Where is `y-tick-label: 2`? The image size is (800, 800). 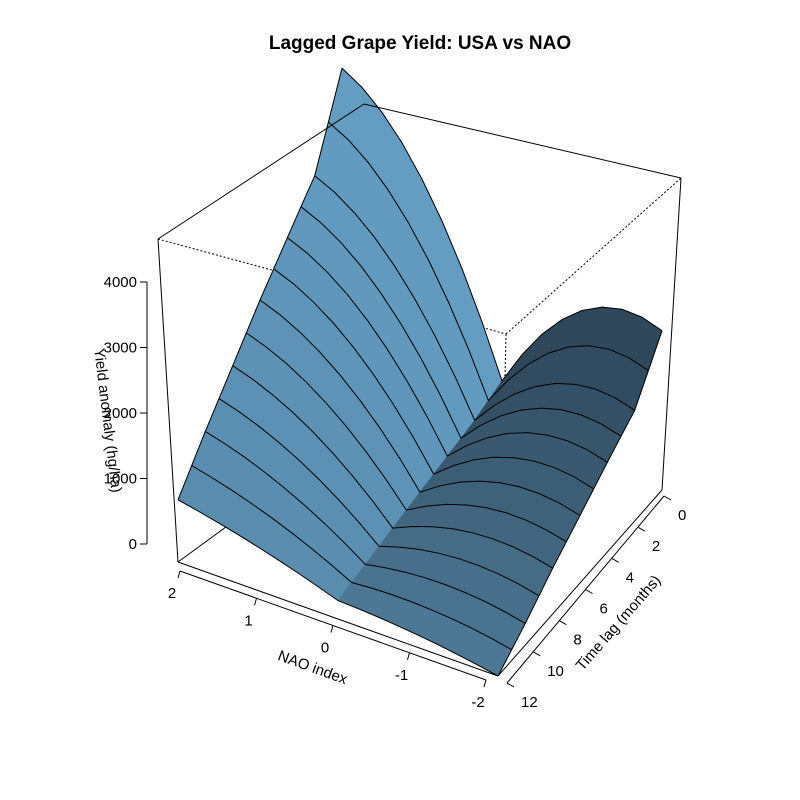 y-tick-label: 2 is located at coordinates (656, 546).